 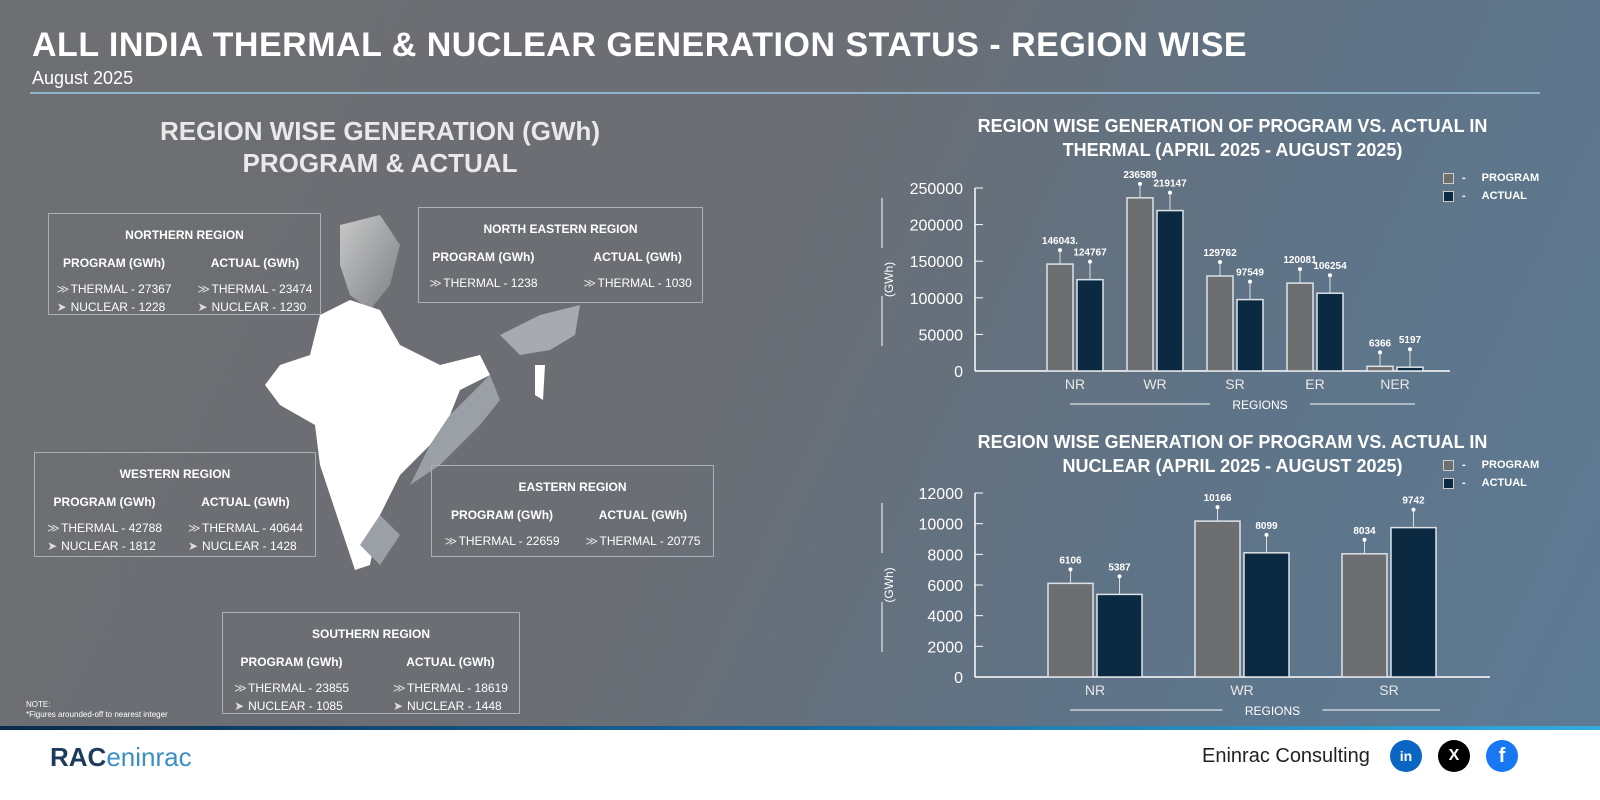 What do you see at coordinates (1364, 531) in the screenshot?
I see `data-label: 8034` at bounding box center [1364, 531].